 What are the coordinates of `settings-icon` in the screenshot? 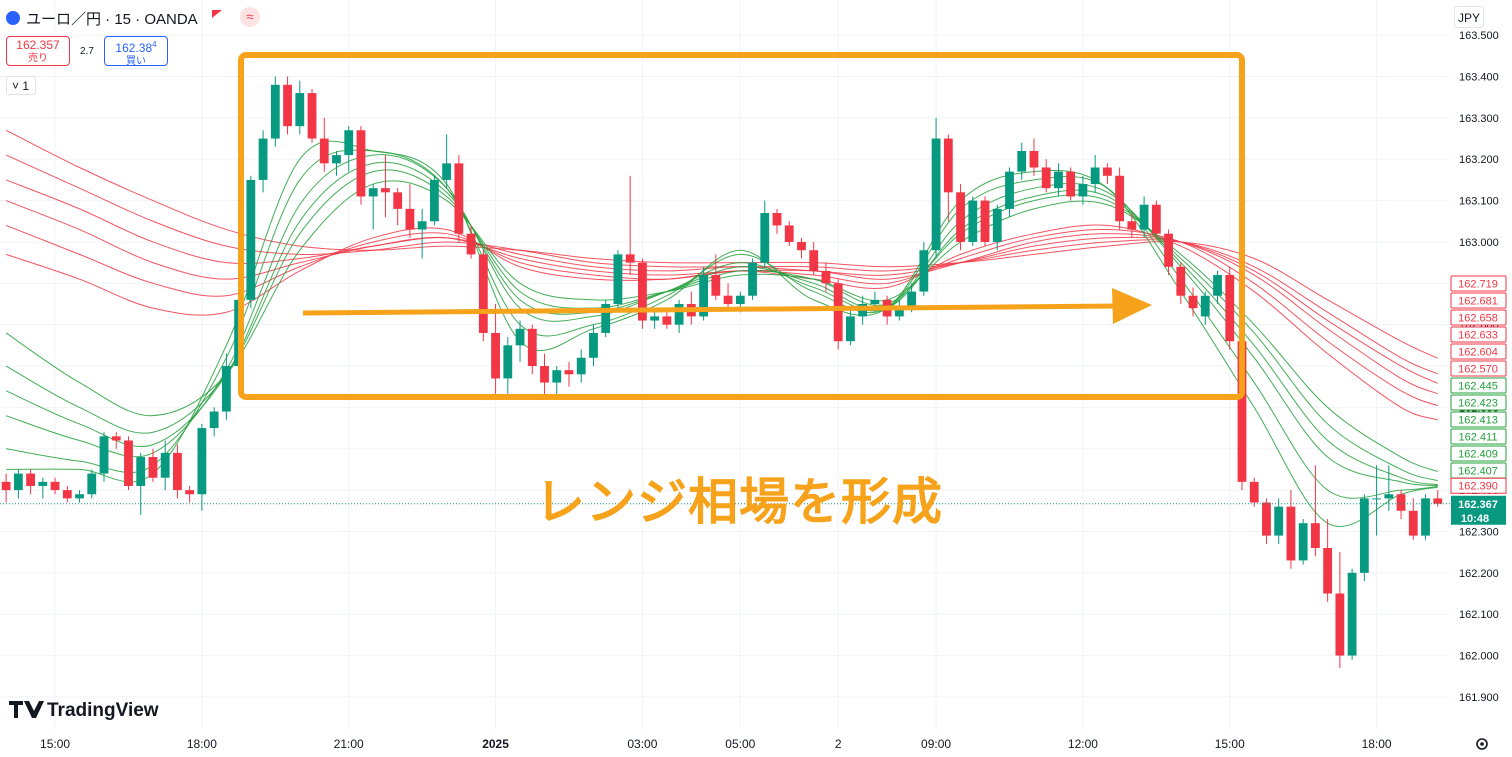 It's located at (1482, 744).